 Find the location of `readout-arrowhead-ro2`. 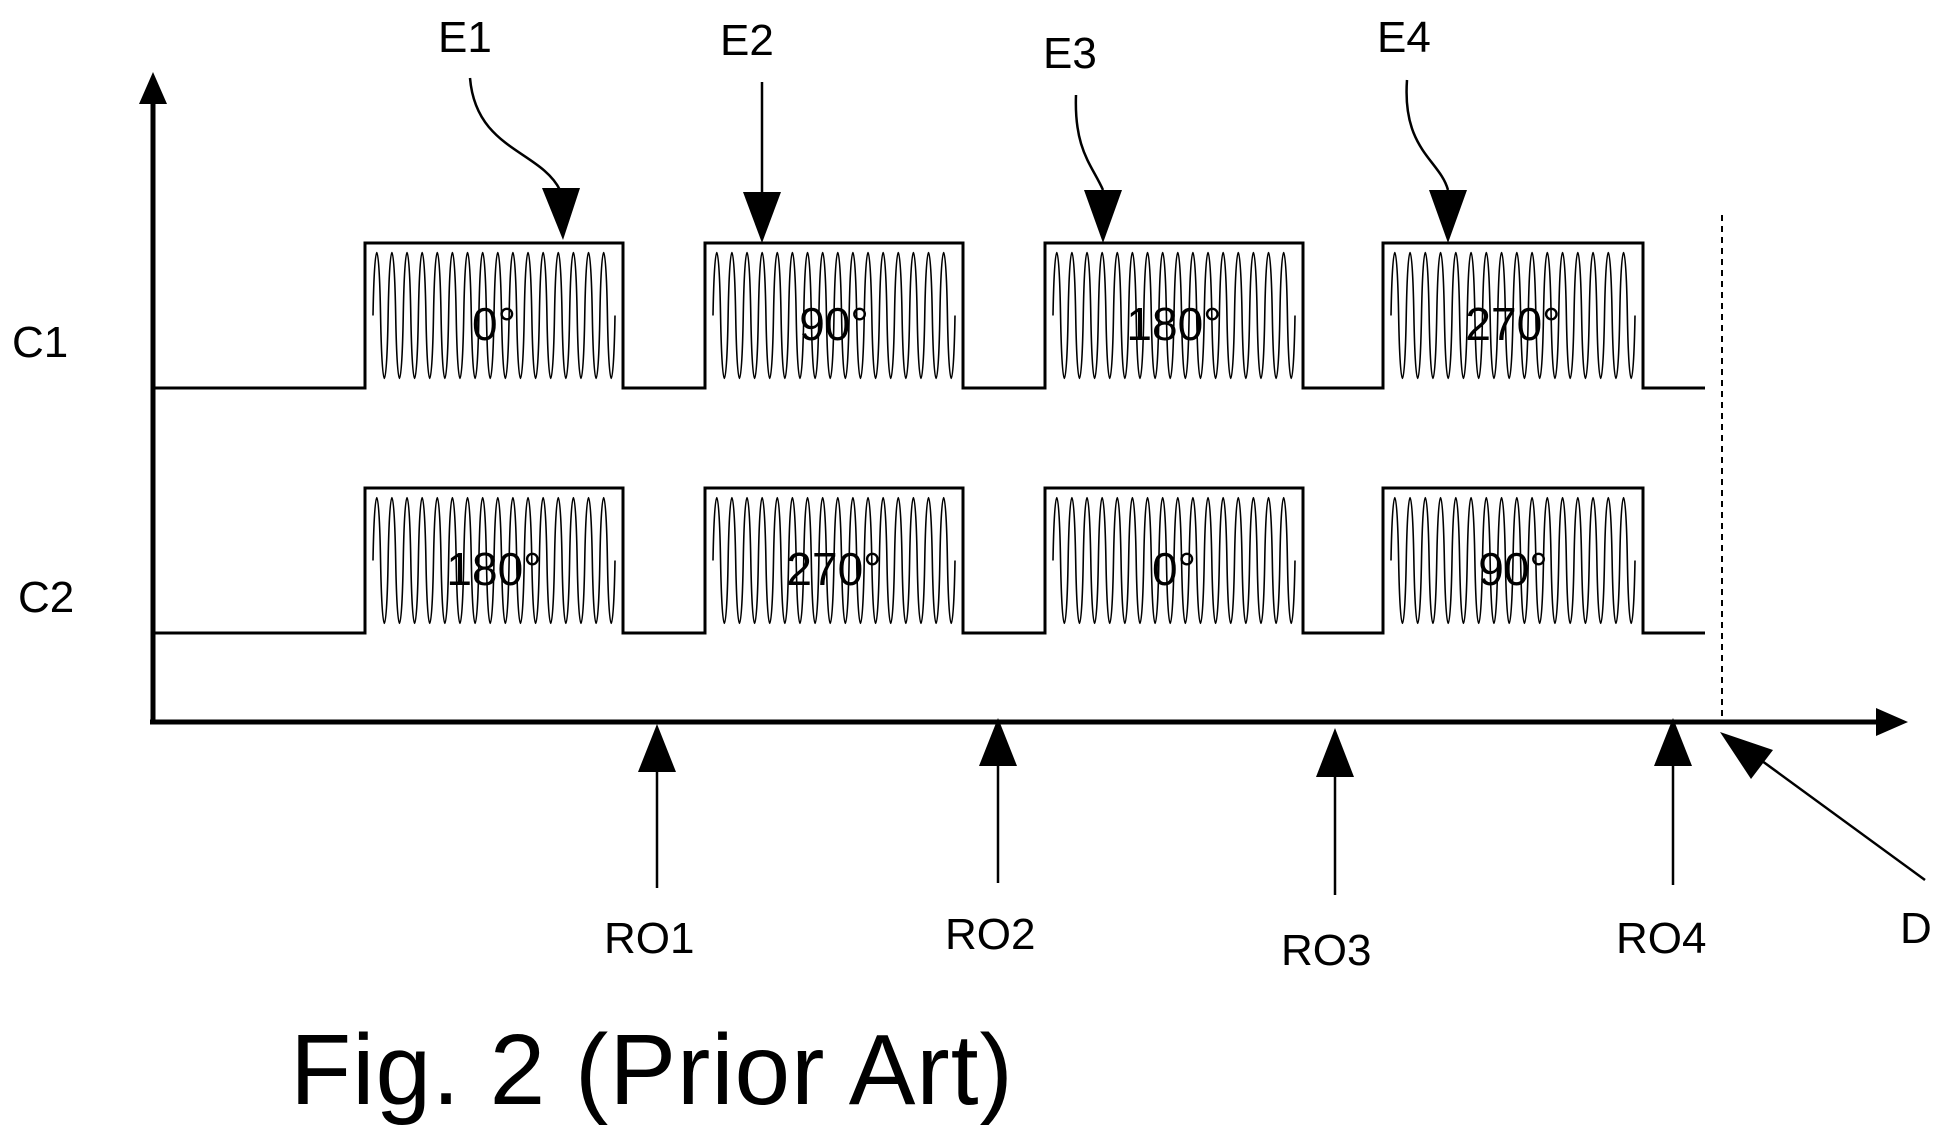

readout-arrowhead-ro2 is located at coordinates (998, 742).